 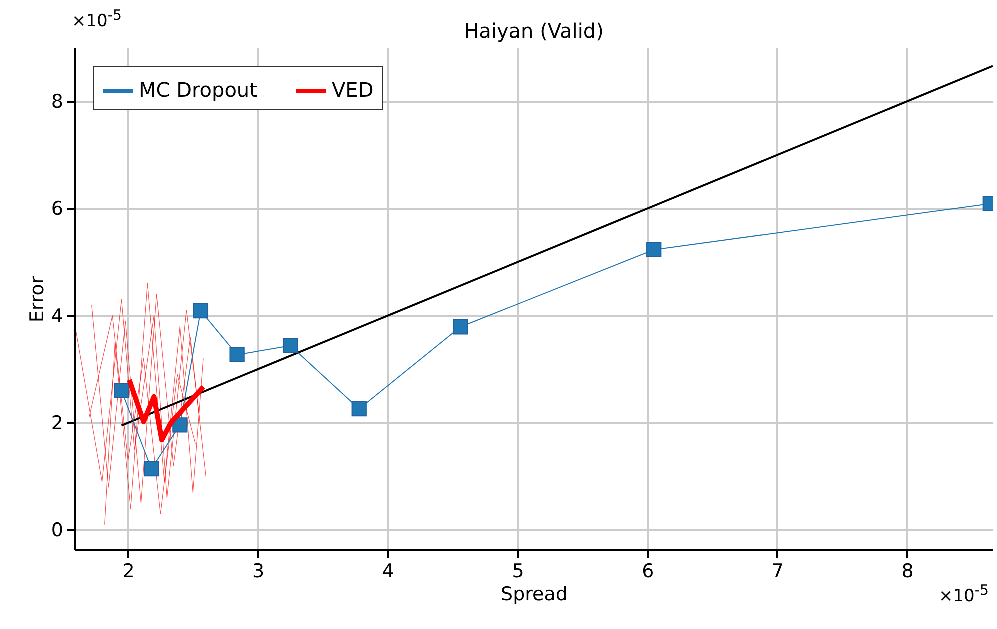 What do you see at coordinates (388, 571) in the screenshot?
I see `x-tick-label: 4` at bounding box center [388, 571].